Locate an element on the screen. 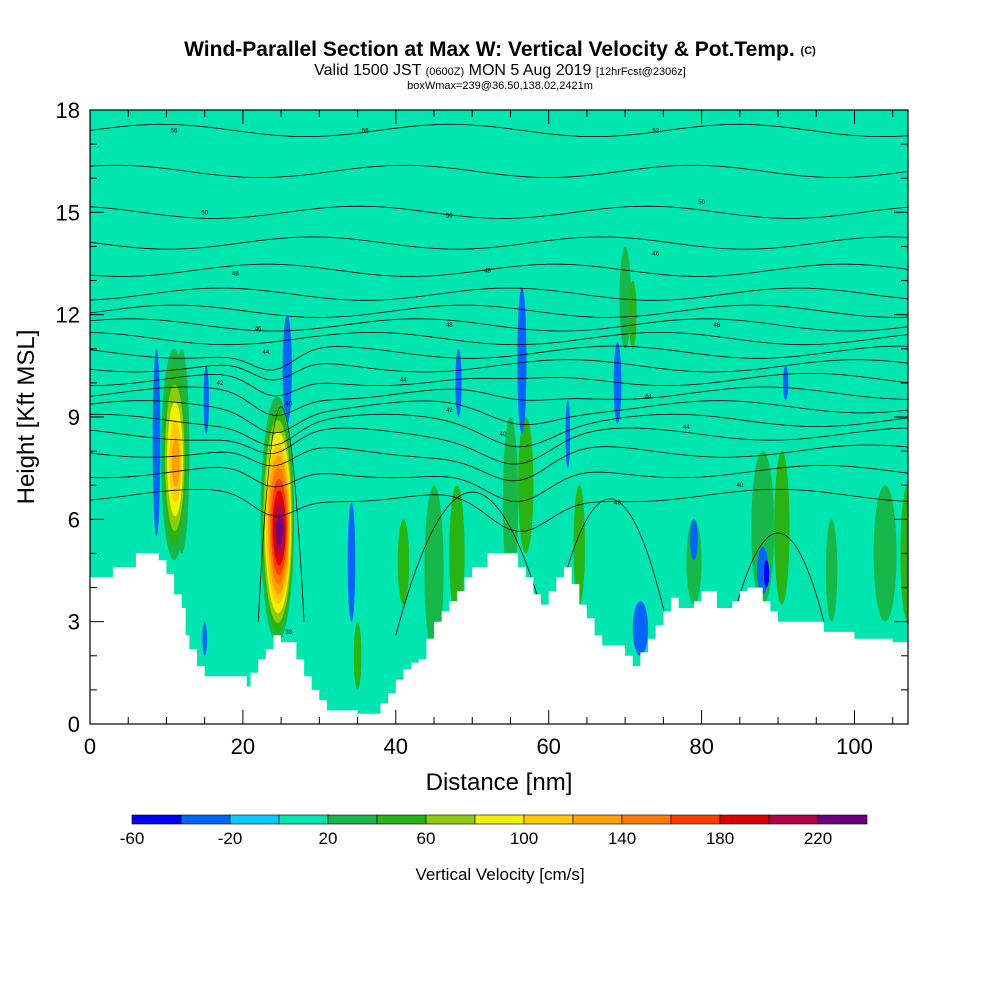 This screenshot has width=1000, height=1000. colorbar-tick-label: -60 is located at coordinates (132, 838).